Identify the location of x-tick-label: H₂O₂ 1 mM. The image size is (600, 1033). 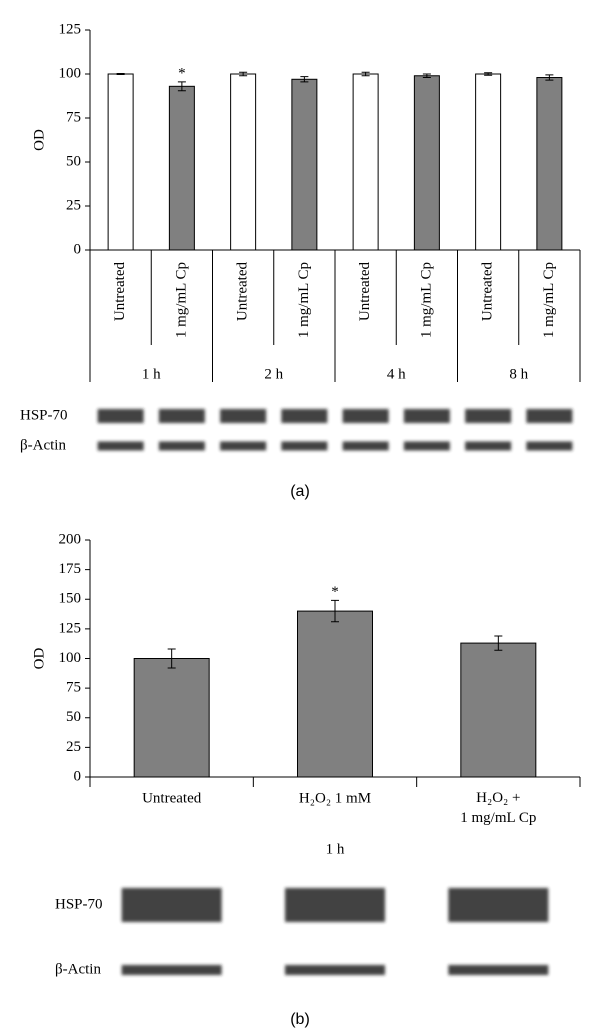
(335, 798).